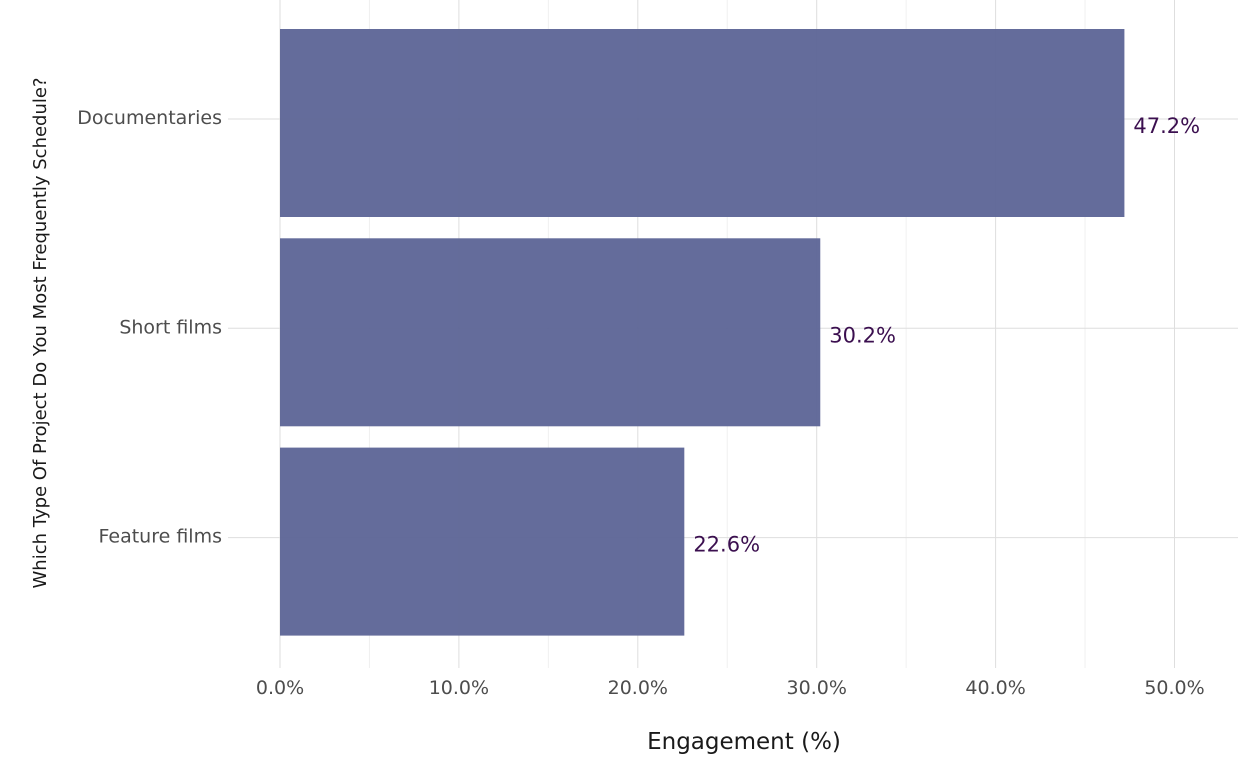 Image resolution: width=1238 pixels, height=764 pixels. I want to click on x-tick-label: 20.0%, so click(638, 688).